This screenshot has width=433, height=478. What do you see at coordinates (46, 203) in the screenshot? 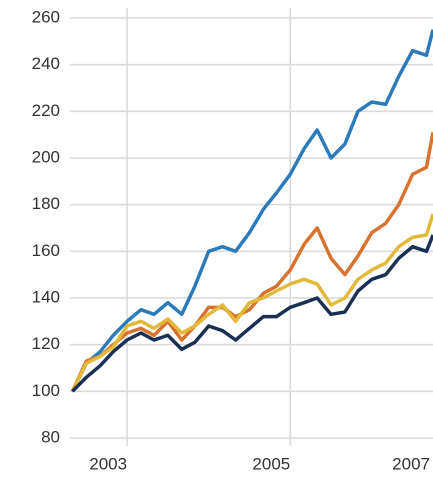
I see `y-tick-label: 180` at bounding box center [46, 203].